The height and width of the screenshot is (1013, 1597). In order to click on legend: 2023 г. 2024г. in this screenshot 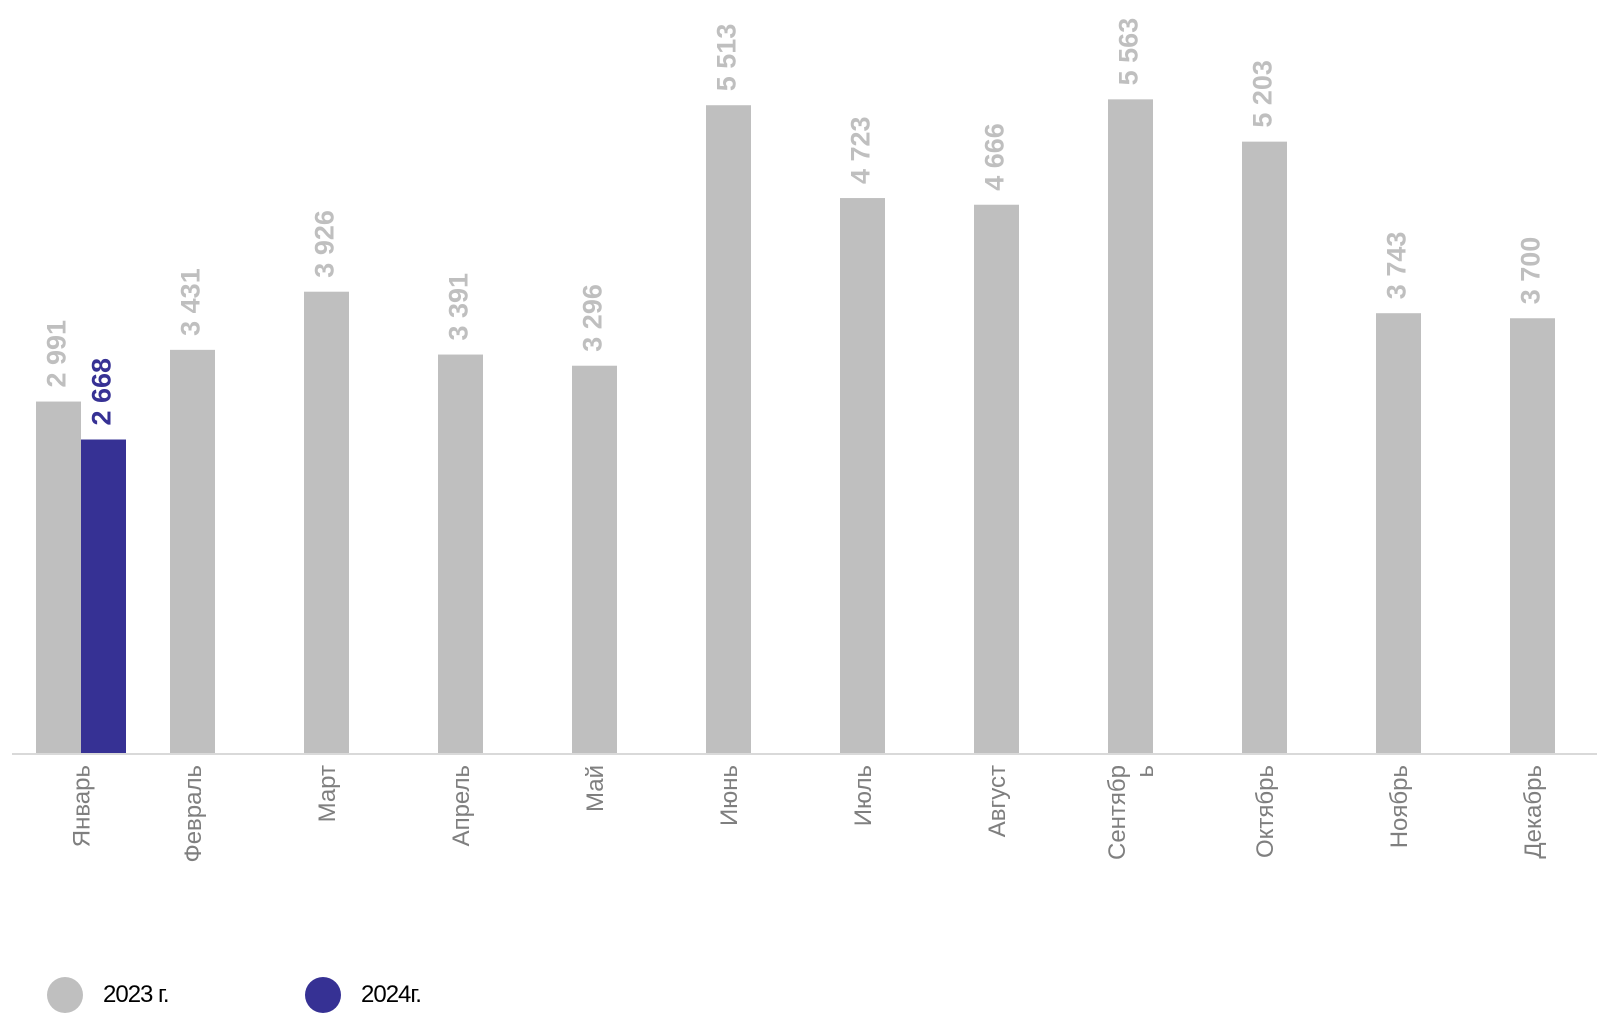, I will do `click(234, 995)`.